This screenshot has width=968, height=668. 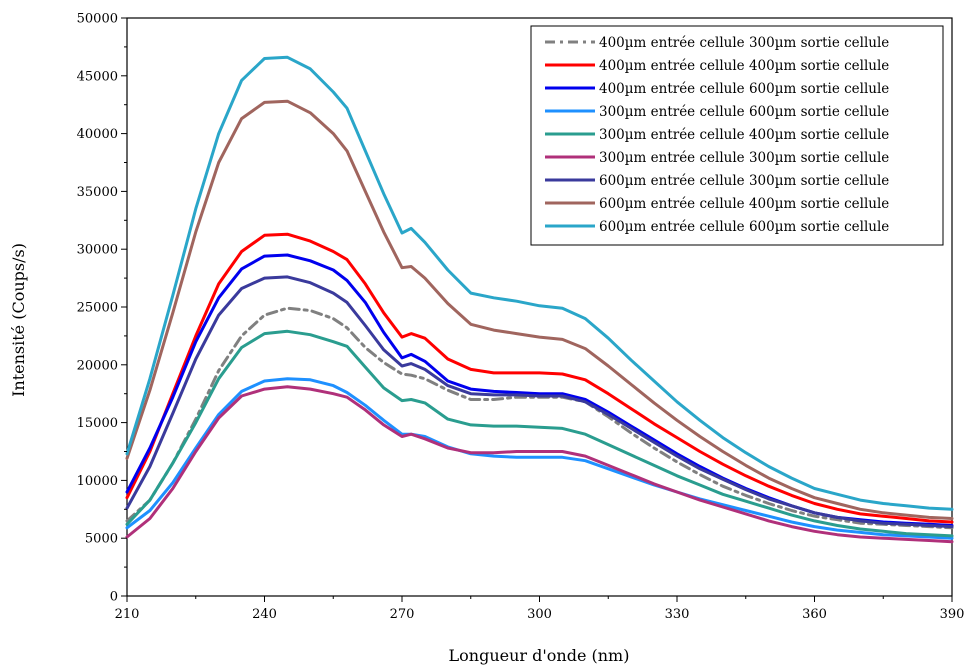 I want to click on x-tick-label: 330, so click(x=677, y=614).